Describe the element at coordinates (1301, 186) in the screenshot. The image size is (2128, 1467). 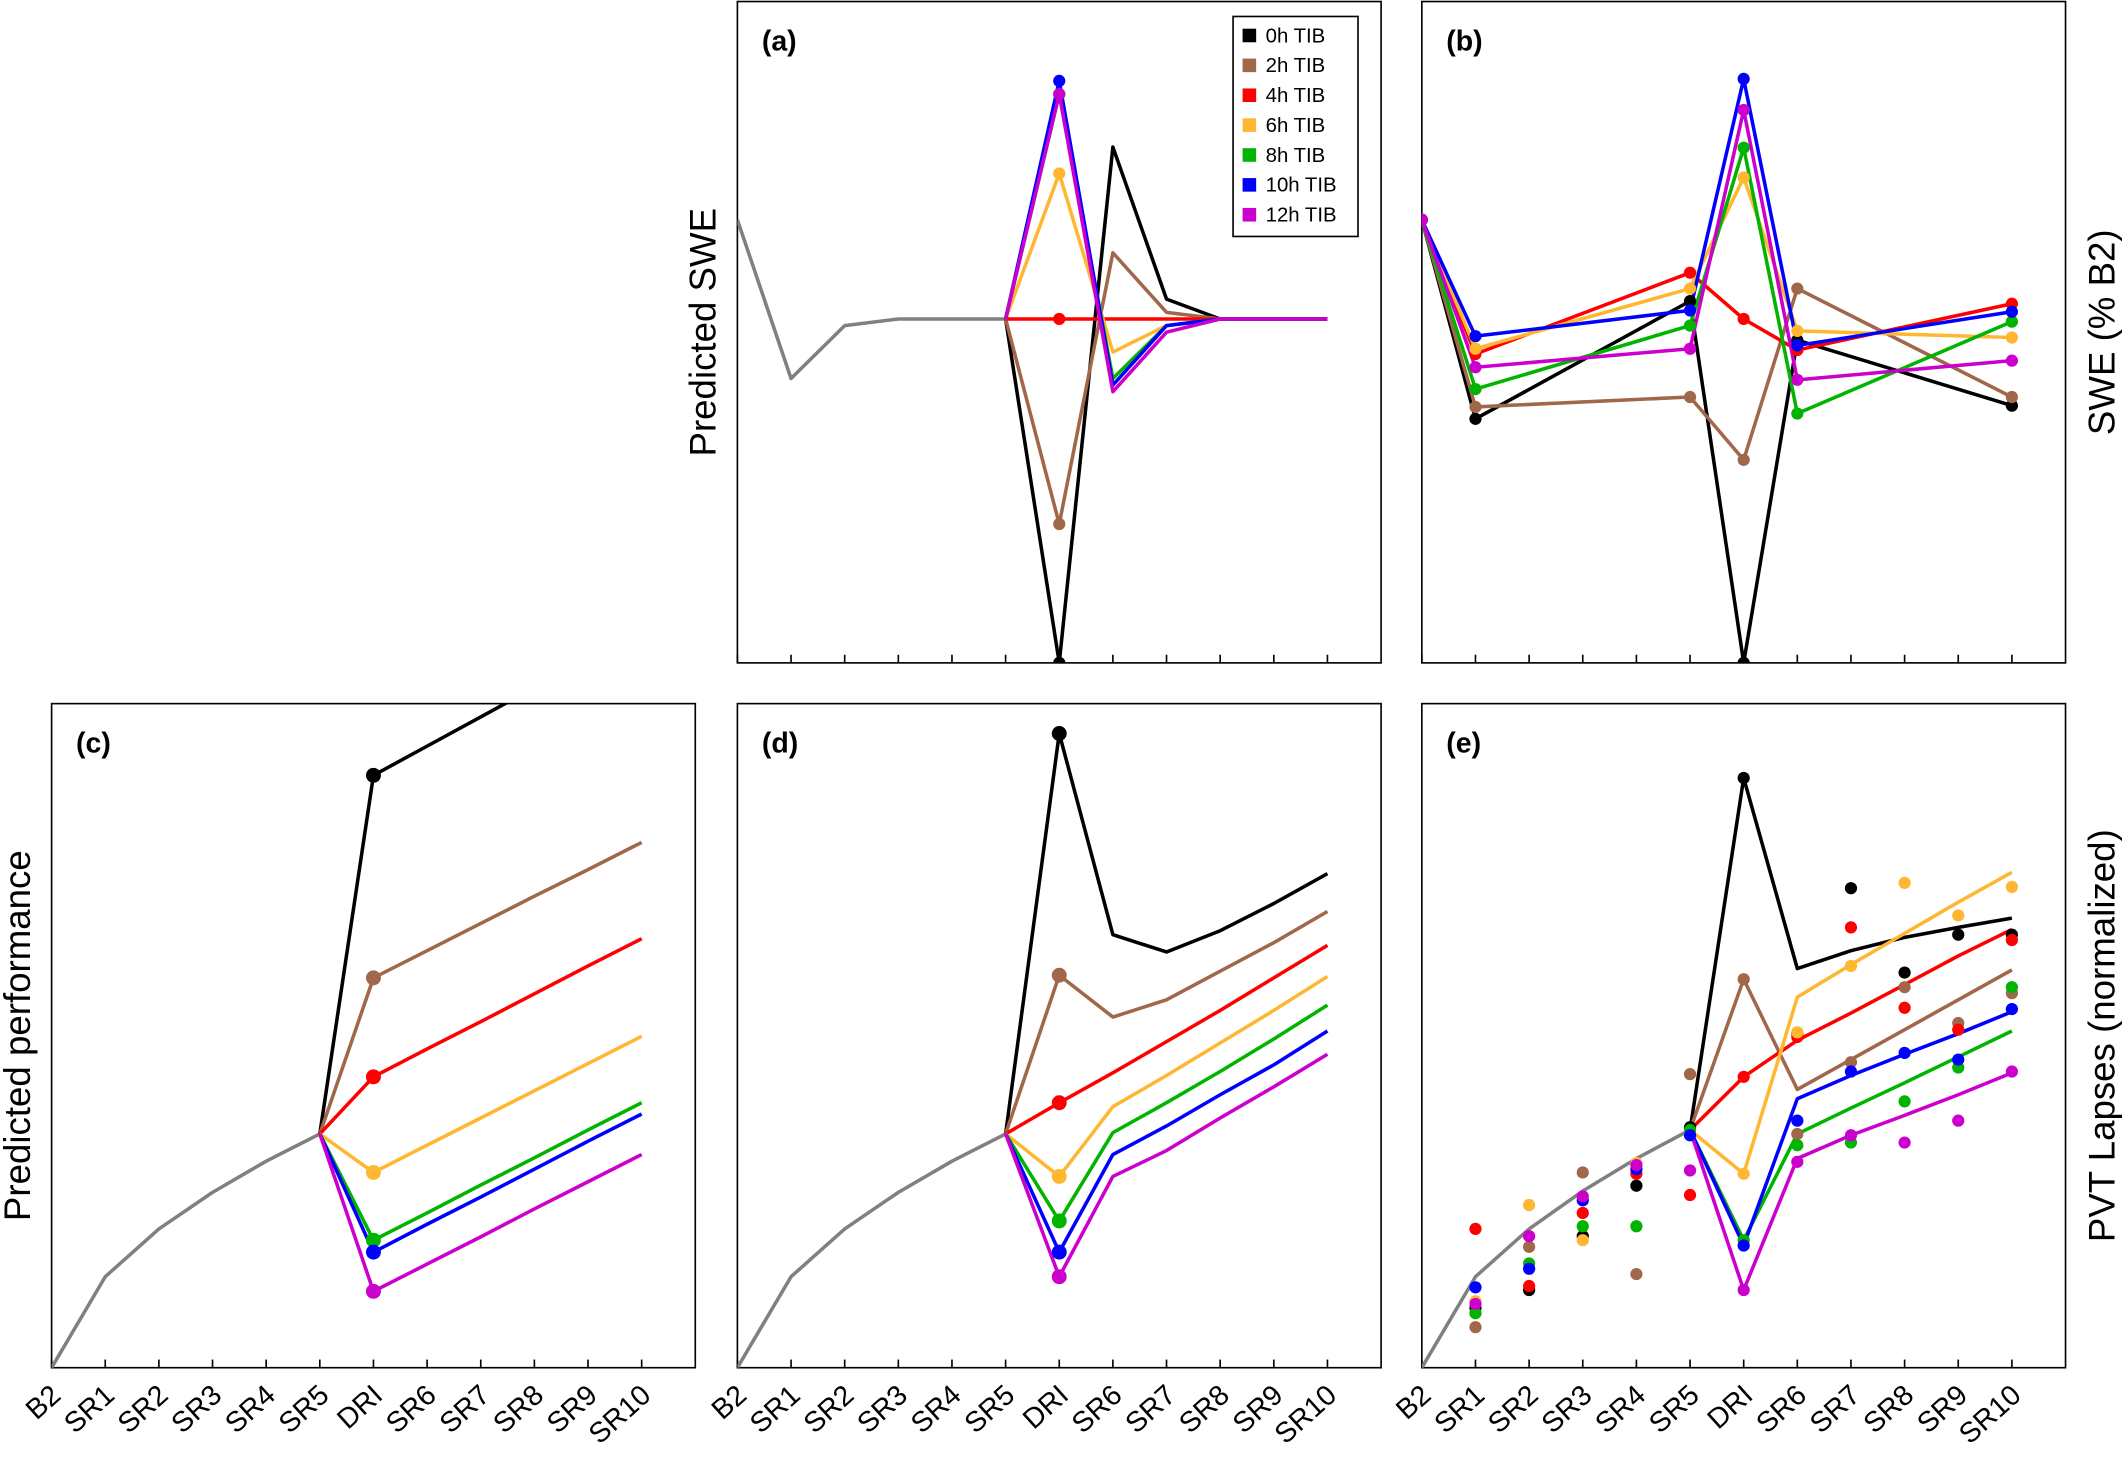
I see `legend-label: 10h TIB` at that location.